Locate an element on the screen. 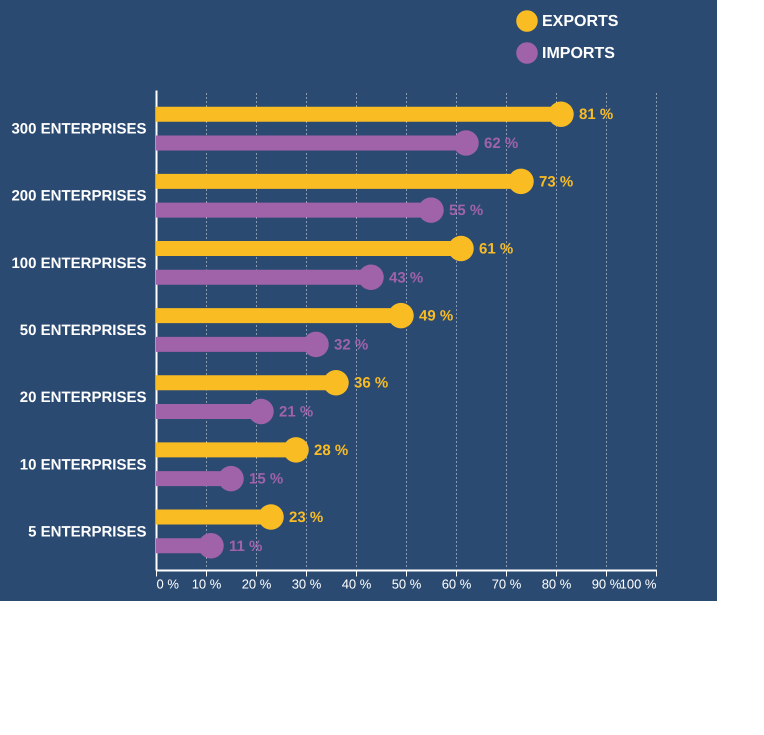 The image size is (764, 735). data-label: 28 % is located at coordinates (331, 450).